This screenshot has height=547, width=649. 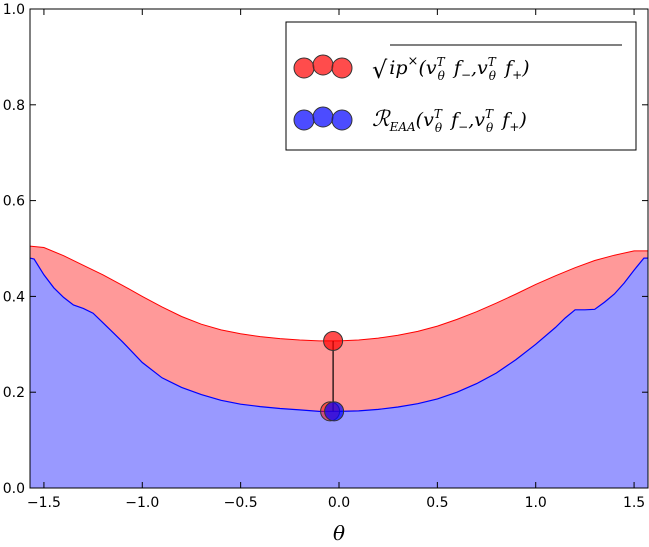 What do you see at coordinates (142, 503) in the screenshot?
I see `x-tick-label: −1.0` at bounding box center [142, 503].